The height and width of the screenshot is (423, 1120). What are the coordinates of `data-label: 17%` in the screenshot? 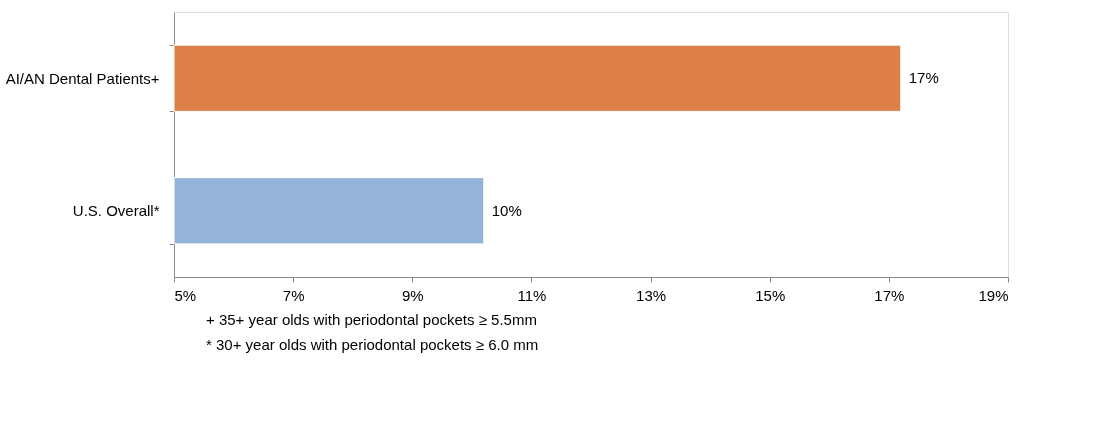 It's located at (923, 78).